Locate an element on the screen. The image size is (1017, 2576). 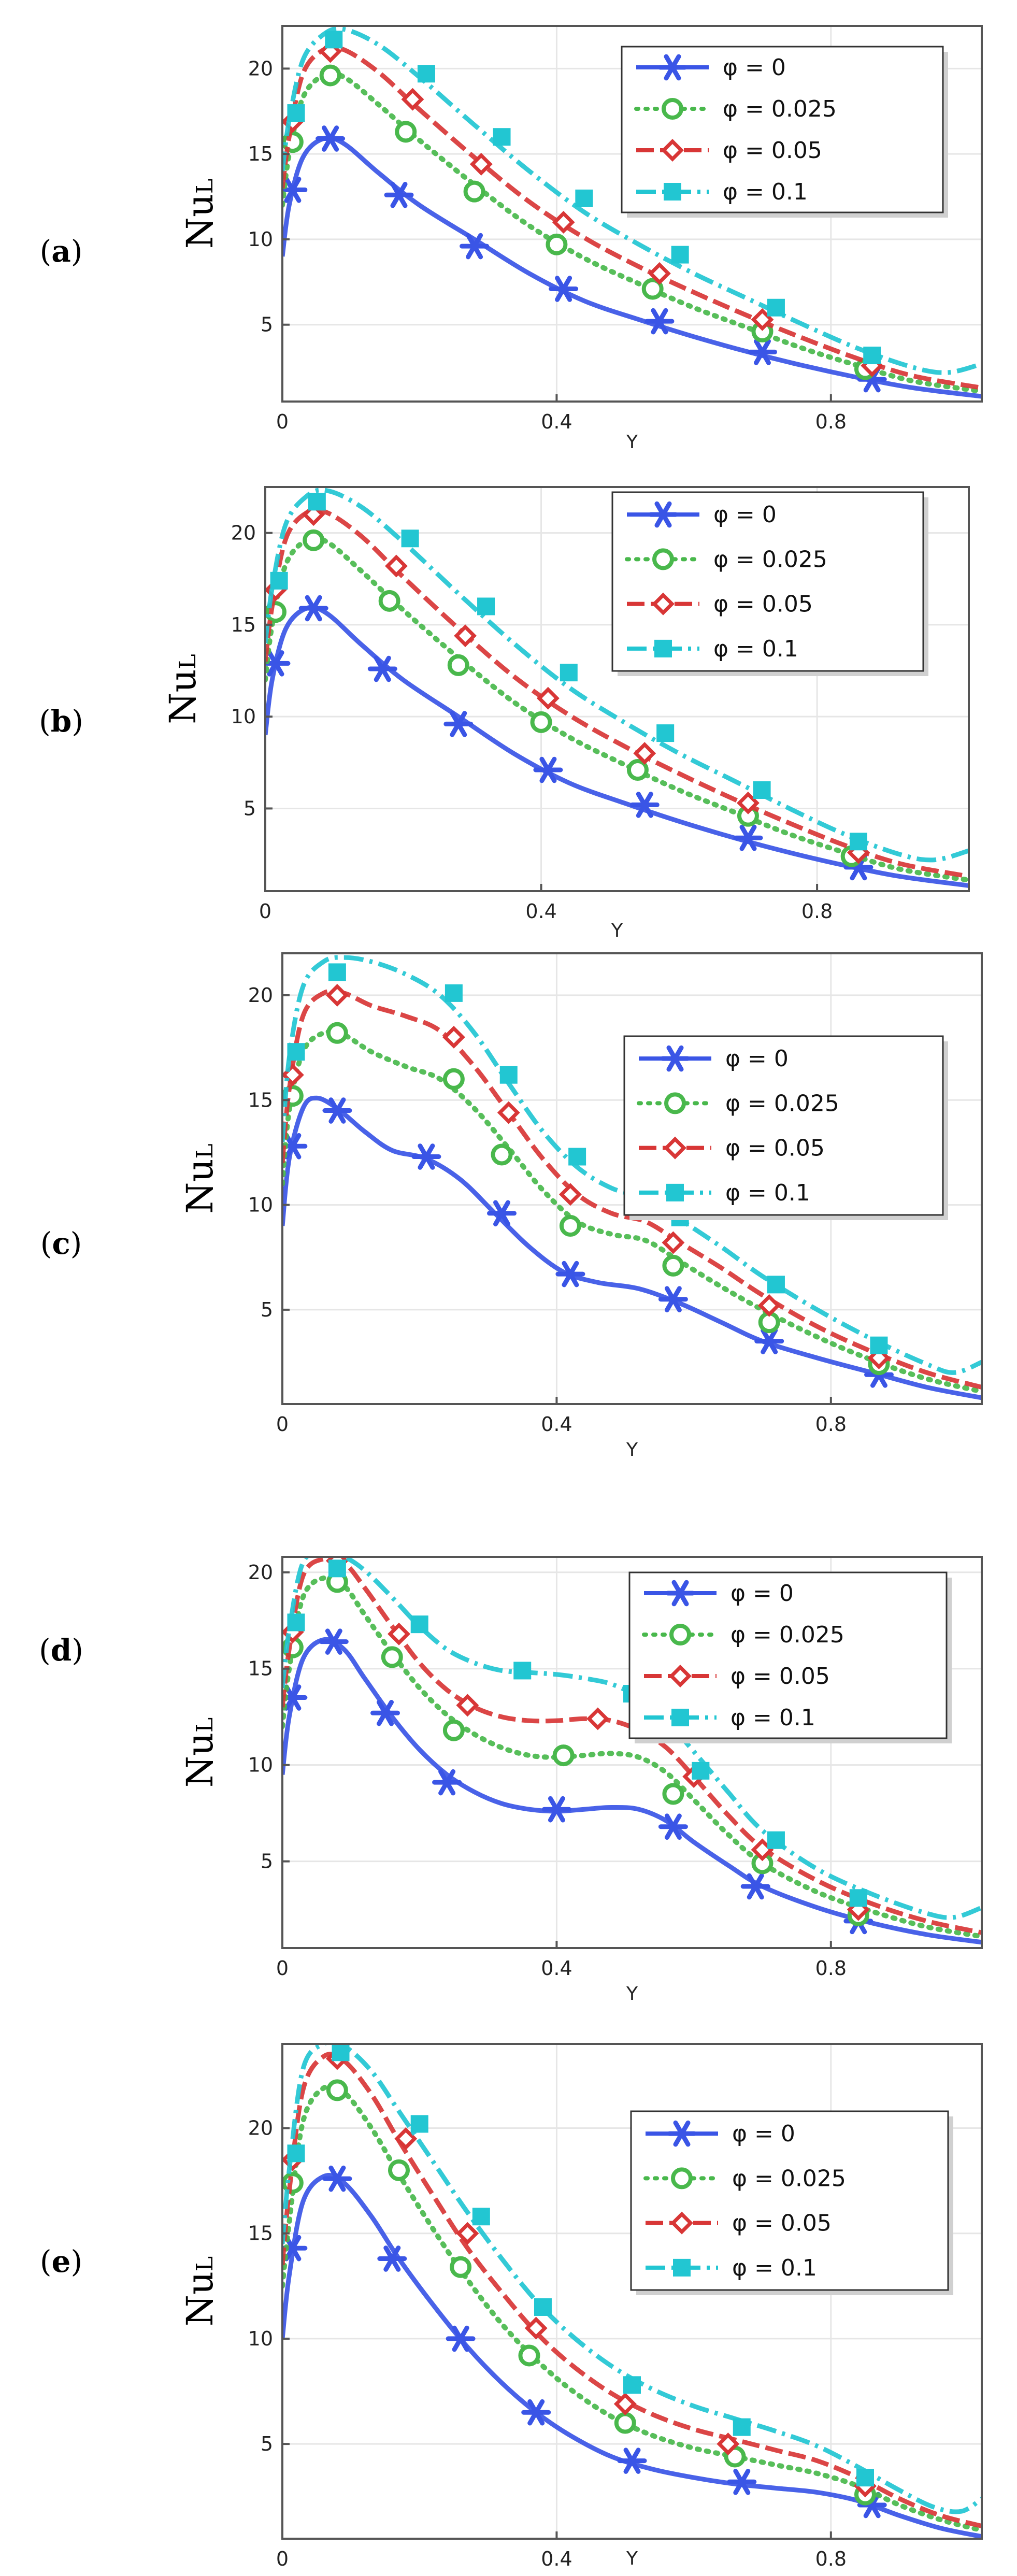
legend-entry: φ = 0.1 is located at coordinates (729, 1718).